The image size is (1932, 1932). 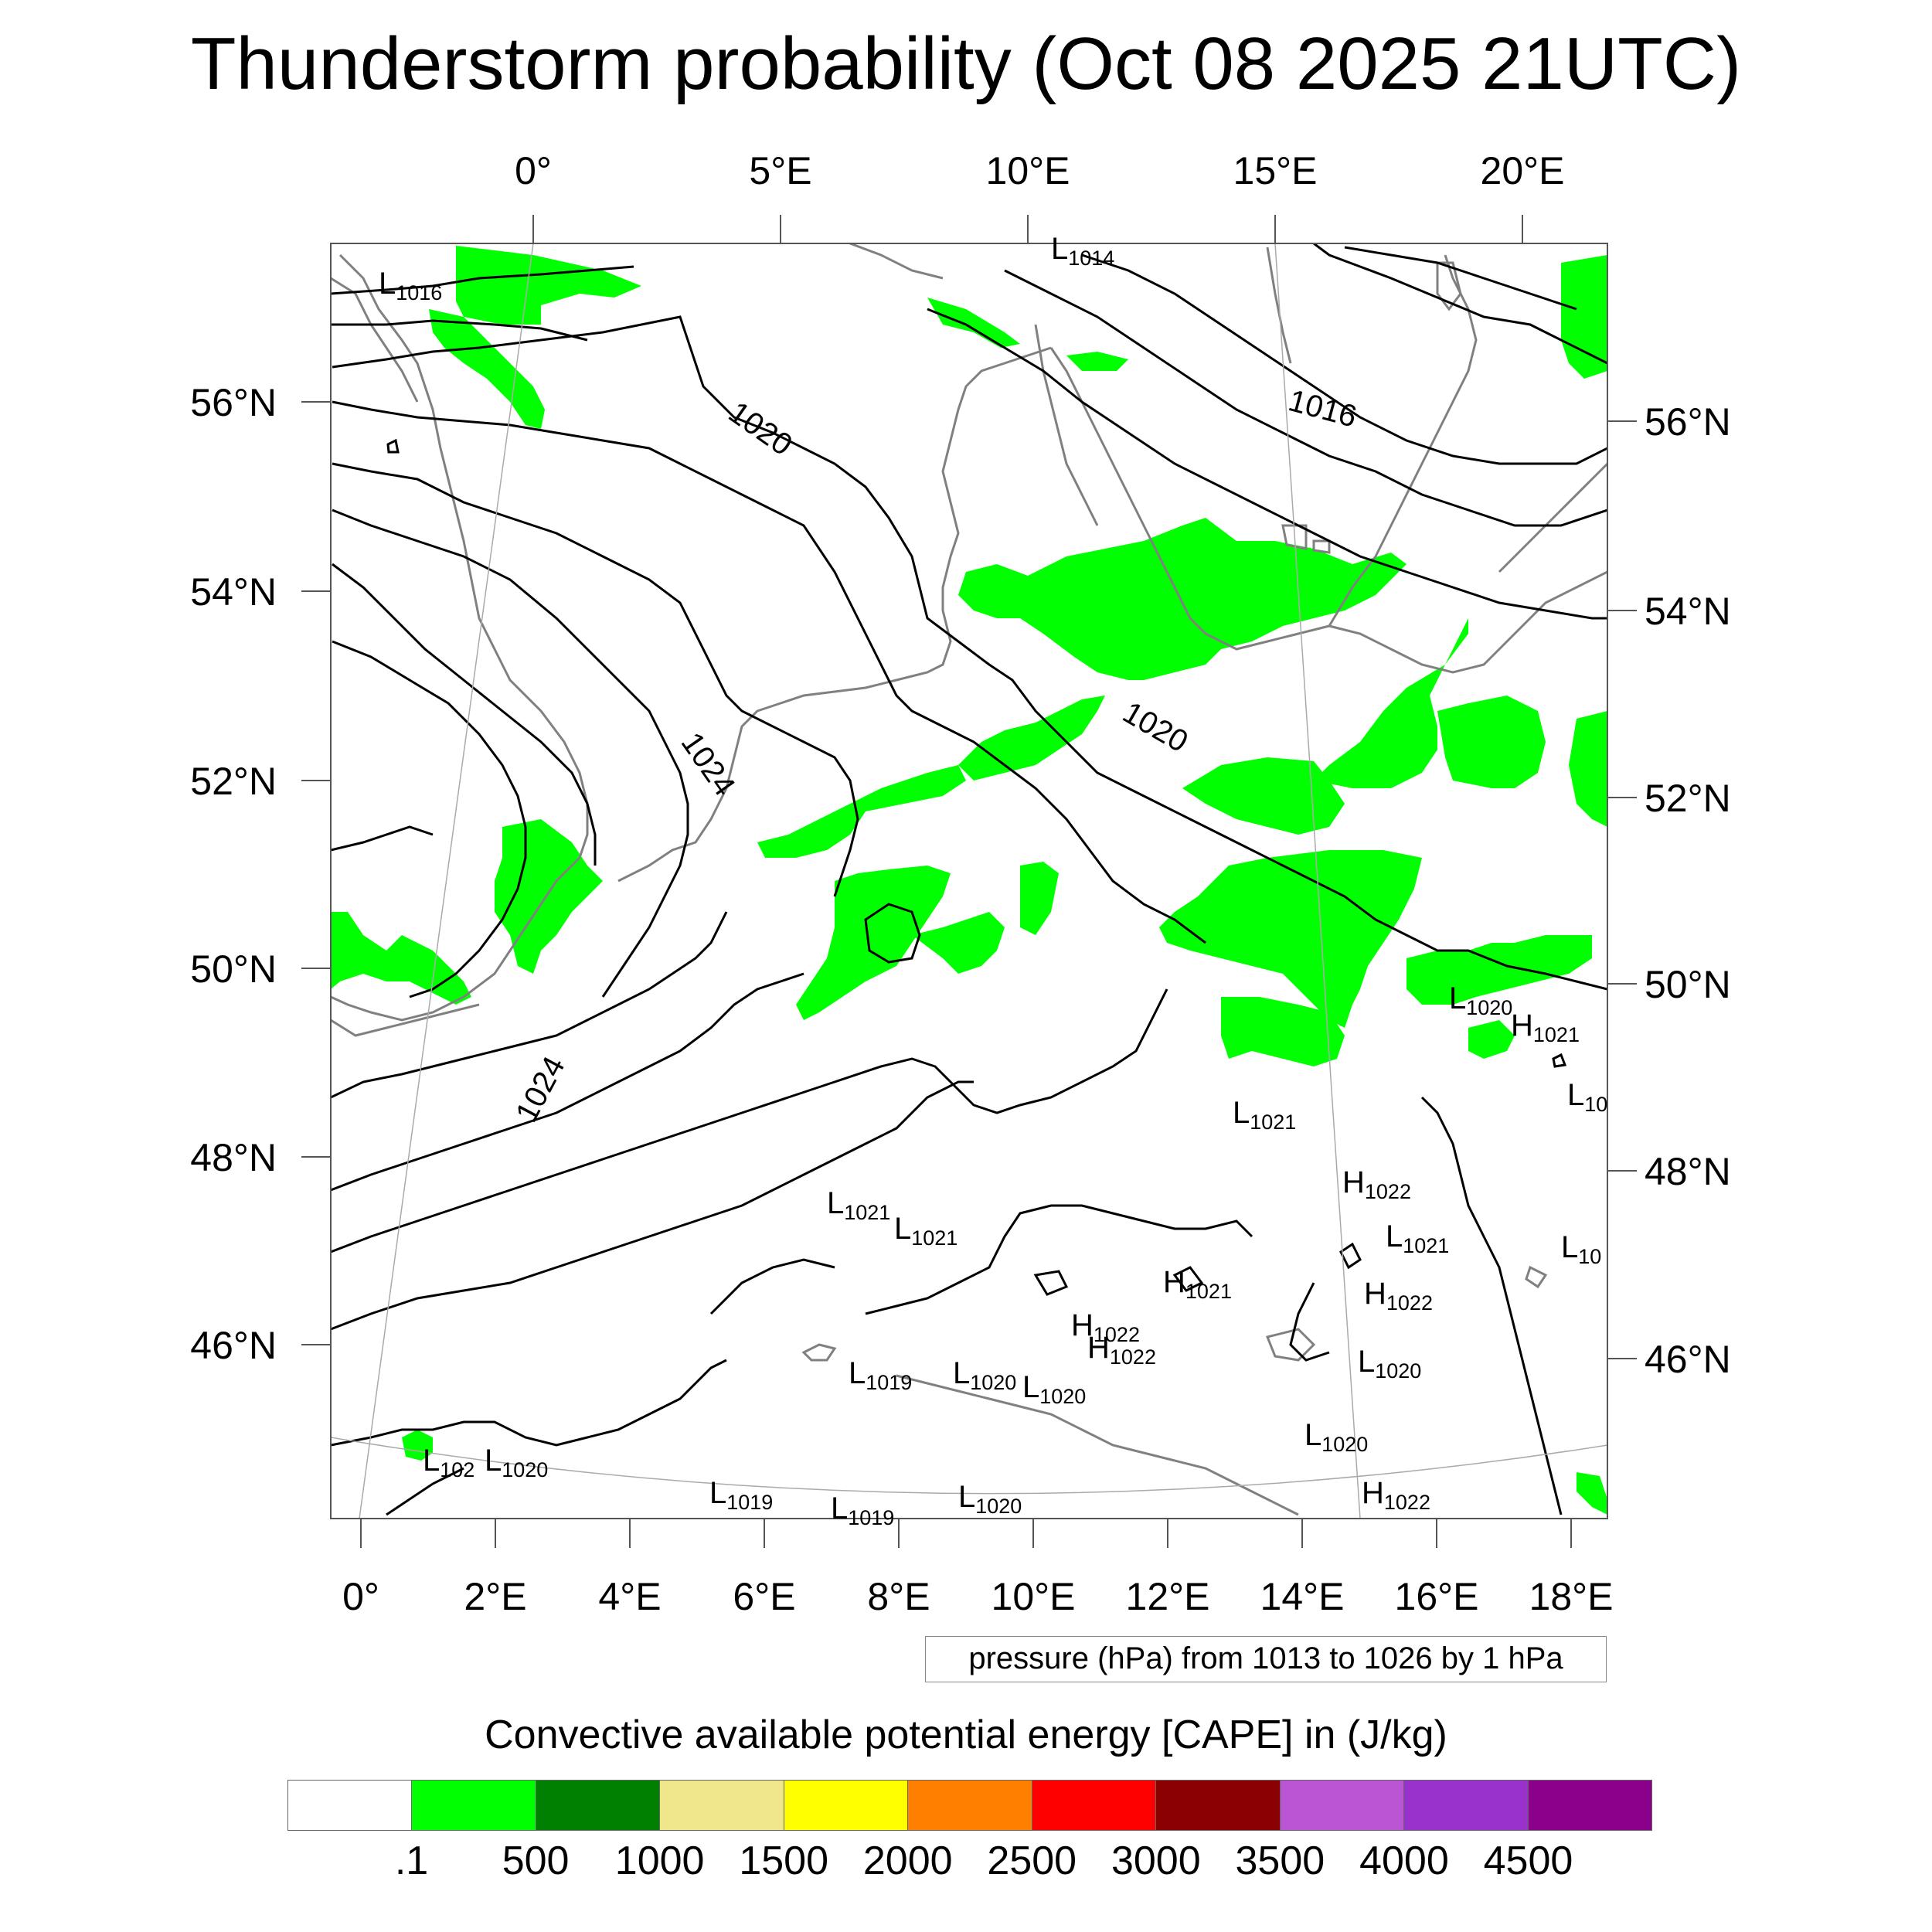 I want to click on coastline-uk-east, so click(x=460, y=638).